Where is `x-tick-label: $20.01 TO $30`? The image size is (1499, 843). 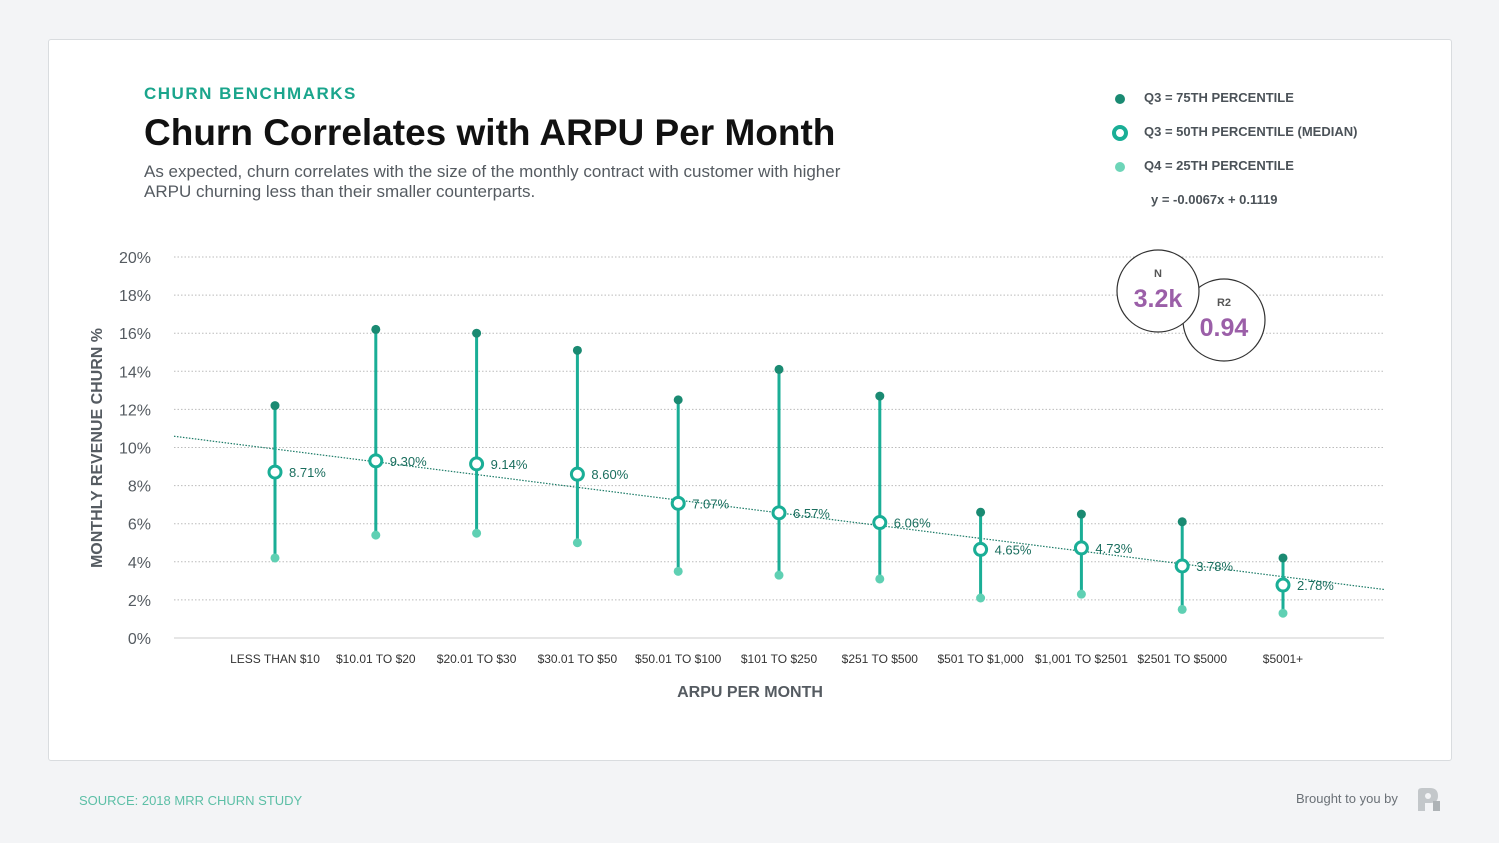
x-tick-label: $20.01 TO $30 is located at coordinates (477, 659).